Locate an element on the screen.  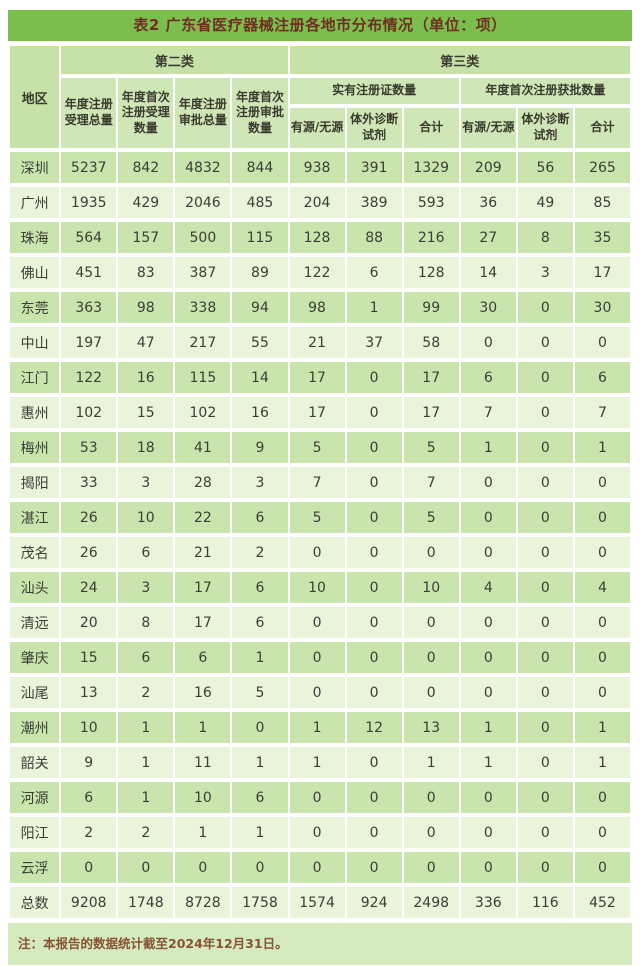
header-row-class: 地区 第二类 第三类 is located at coordinates (320, 97).